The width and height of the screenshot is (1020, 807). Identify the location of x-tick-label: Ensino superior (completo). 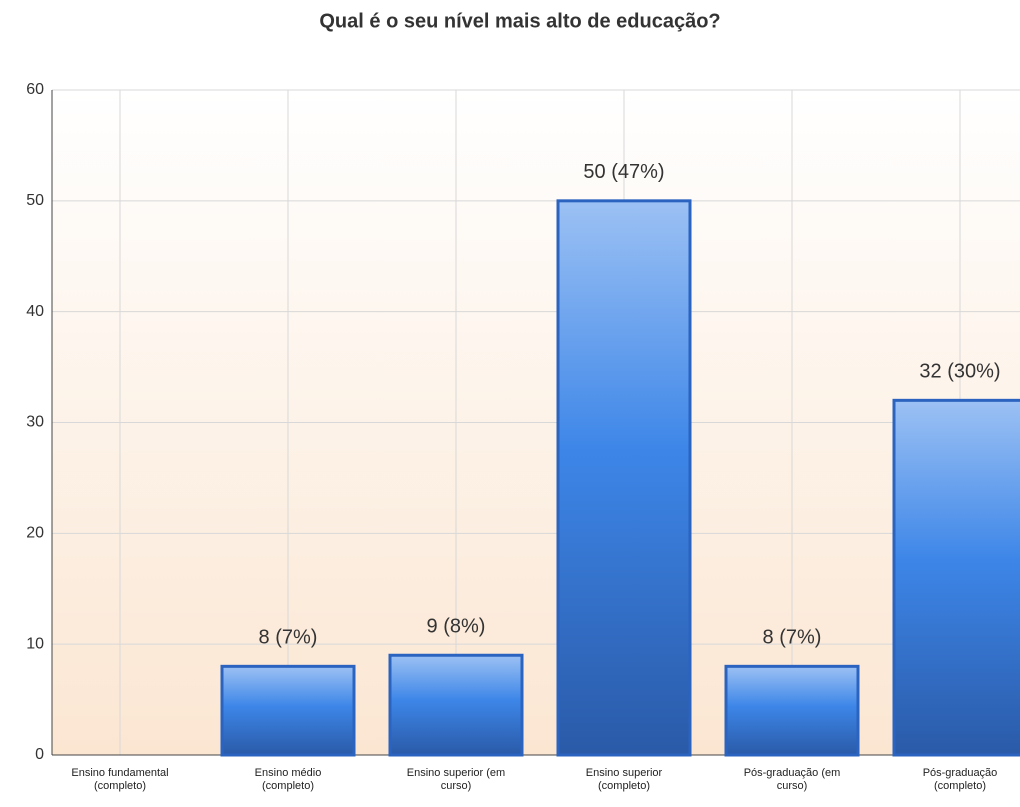
(624, 779).